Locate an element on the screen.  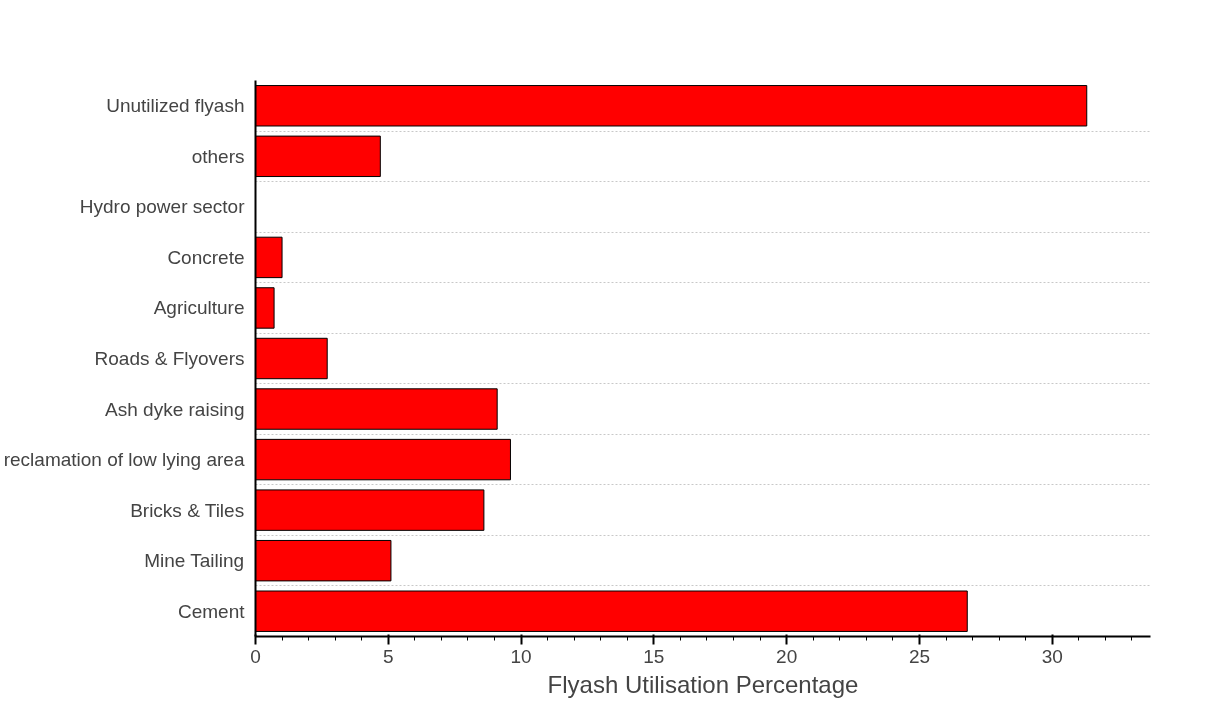
x-tick-label: 5 is located at coordinates (388, 656).